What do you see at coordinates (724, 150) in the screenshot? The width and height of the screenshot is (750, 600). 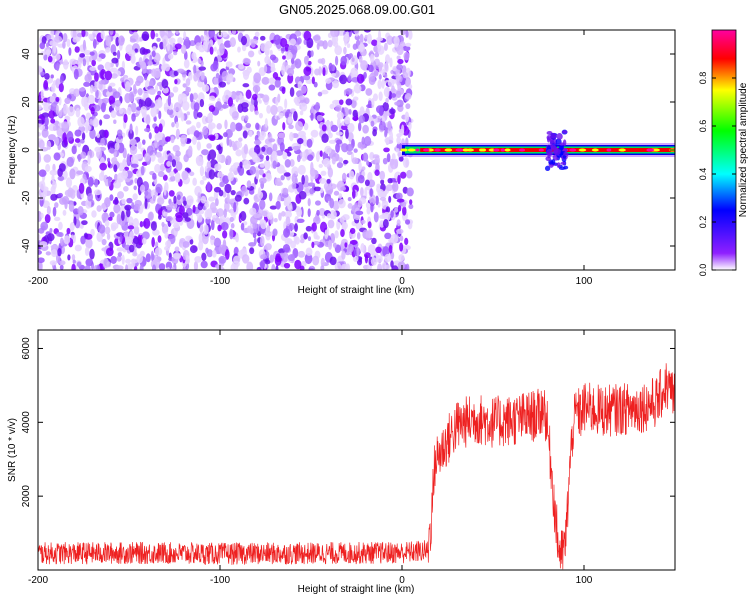 I see `colorbar-gradient` at bounding box center [724, 150].